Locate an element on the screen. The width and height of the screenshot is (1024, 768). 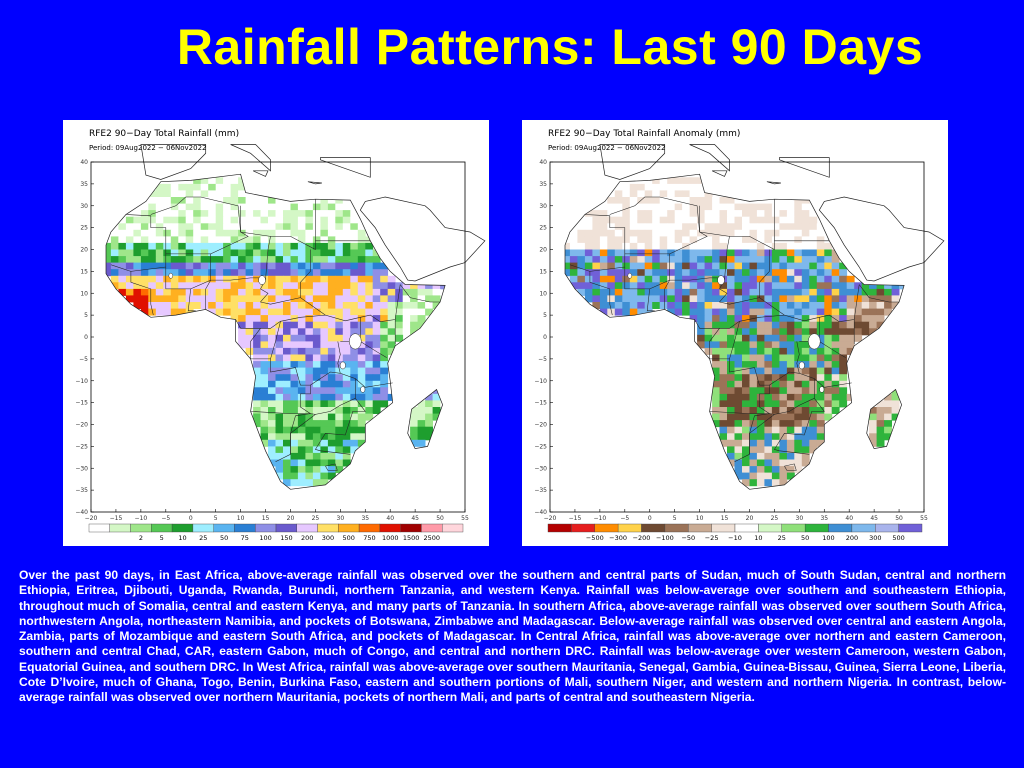
lon-tick-label: 45 is located at coordinates (415, 518).